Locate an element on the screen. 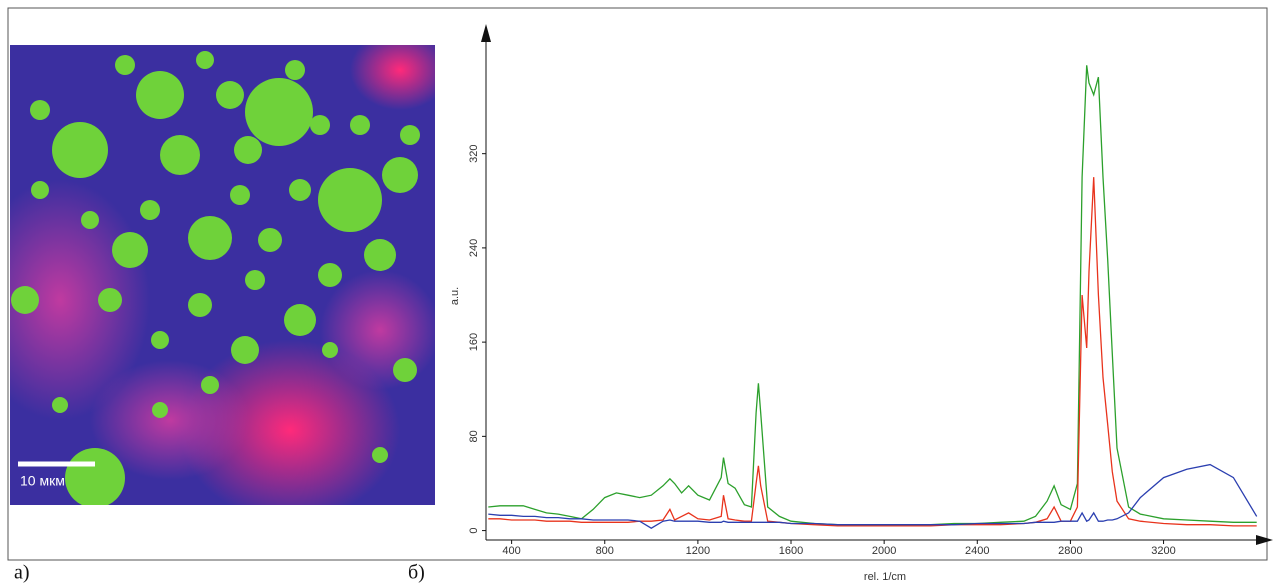  x-tick-label: 1600 is located at coordinates (791, 551).